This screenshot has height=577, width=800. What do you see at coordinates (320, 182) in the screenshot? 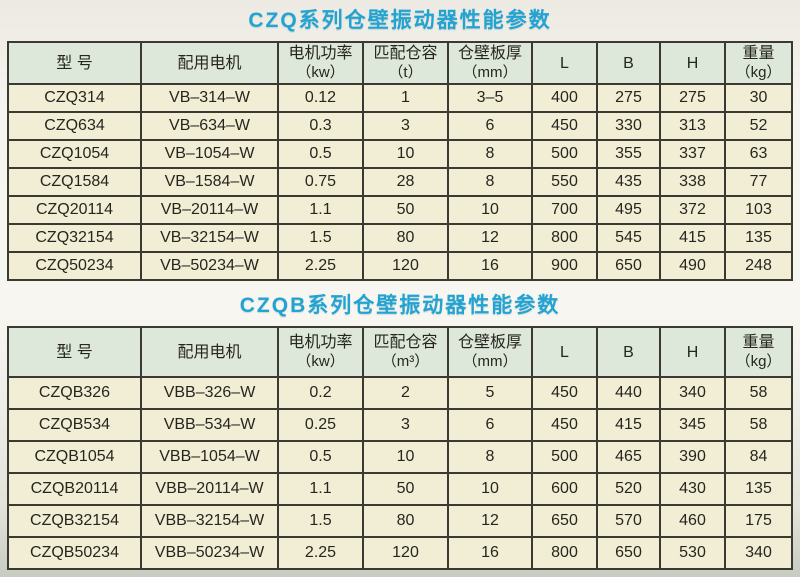
I see `table-cell: 0.75` at bounding box center [320, 182].